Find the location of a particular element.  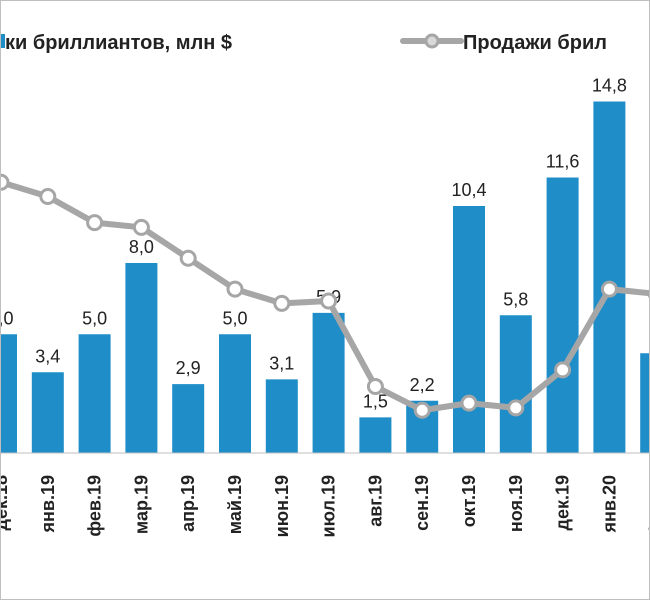

bar-value-label: 3,4 is located at coordinates (47, 356).